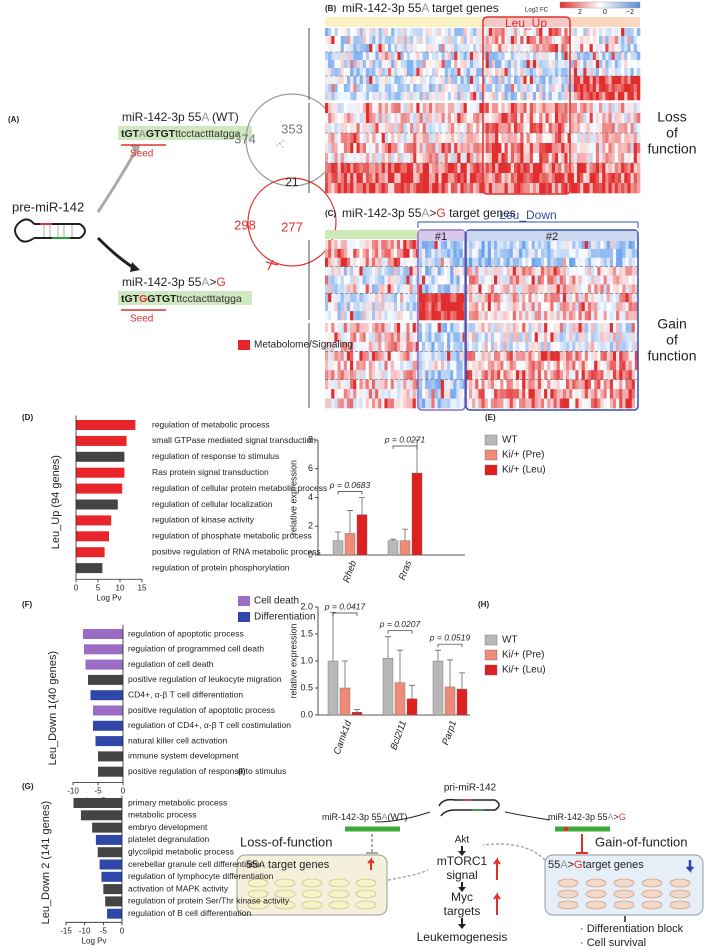 This screenshot has height=950, width=709. What do you see at coordinates (162, 282) in the screenshot?
I see `text-part: miR-142-3p 55` at bounding box center [162, 282].